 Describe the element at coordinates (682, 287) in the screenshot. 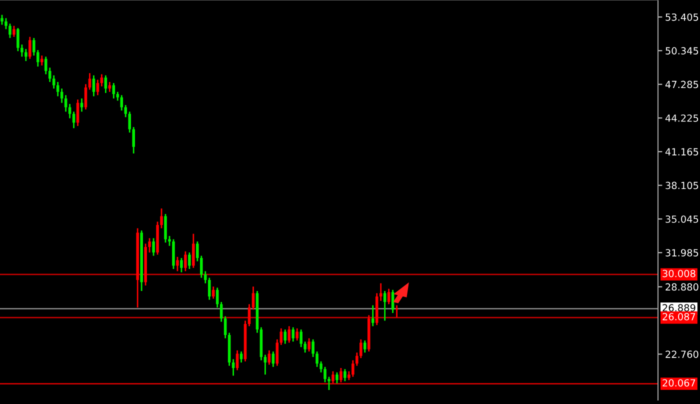

I see `y-tick-label: 28.880` at that location.